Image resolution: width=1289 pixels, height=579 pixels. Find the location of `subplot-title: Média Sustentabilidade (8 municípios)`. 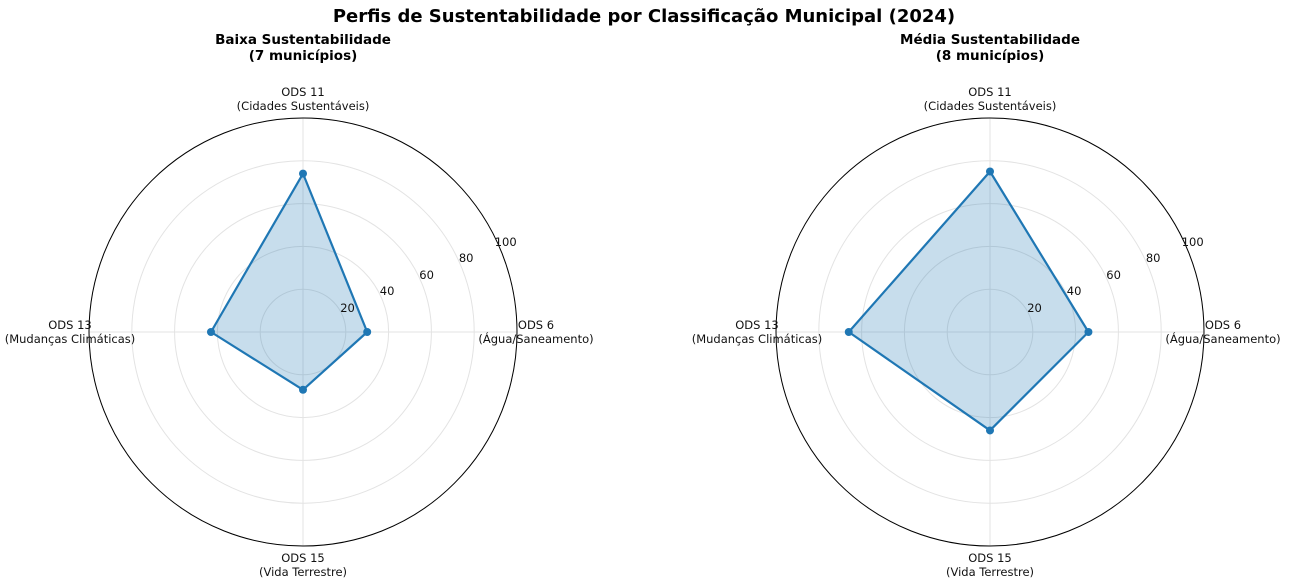

subplot-title: Média Sustentabilidade (8 municípios) is located at coordinates (990, 48).